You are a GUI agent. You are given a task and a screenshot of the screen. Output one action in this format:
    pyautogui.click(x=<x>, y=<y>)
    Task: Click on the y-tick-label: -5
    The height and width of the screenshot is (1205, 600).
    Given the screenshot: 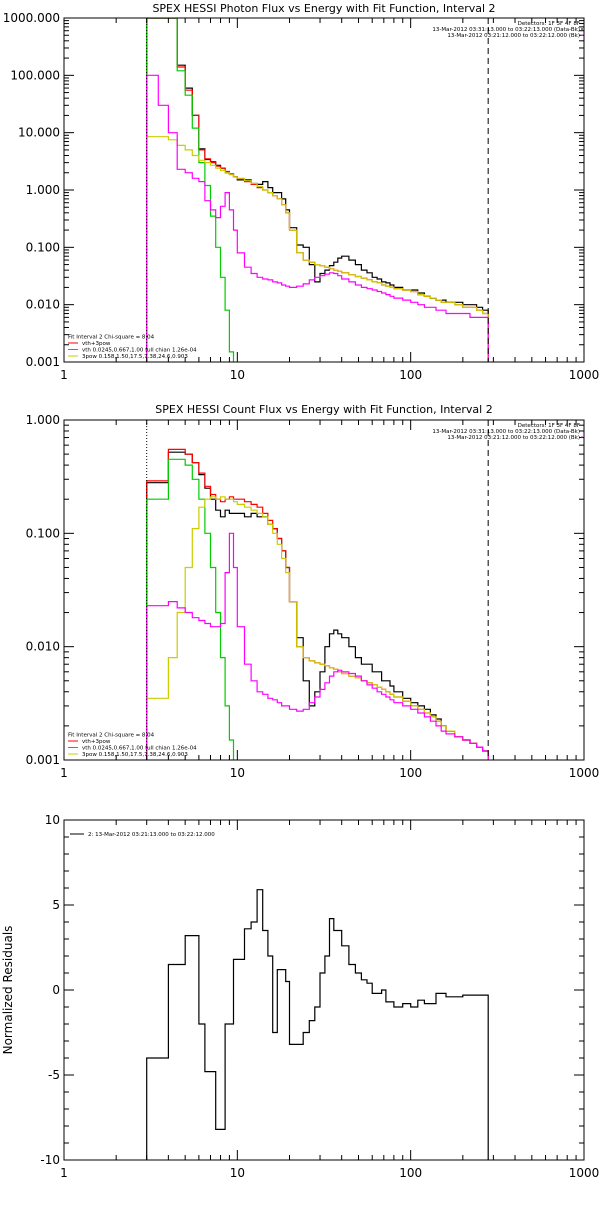 What is the action you would take?
    pyautogui.click(x=54, y=1075)
    